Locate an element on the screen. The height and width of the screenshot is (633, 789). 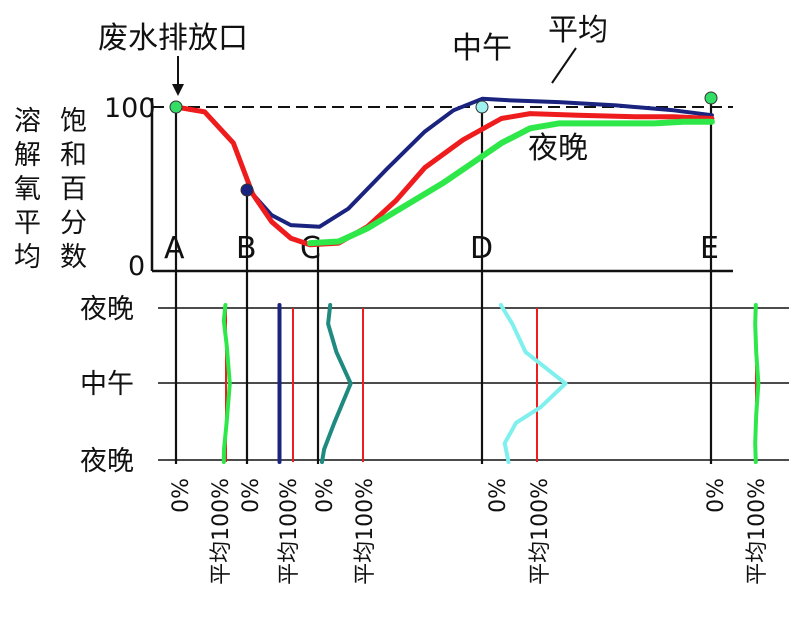
profile-curve-d is located at coordinates (533, 383).